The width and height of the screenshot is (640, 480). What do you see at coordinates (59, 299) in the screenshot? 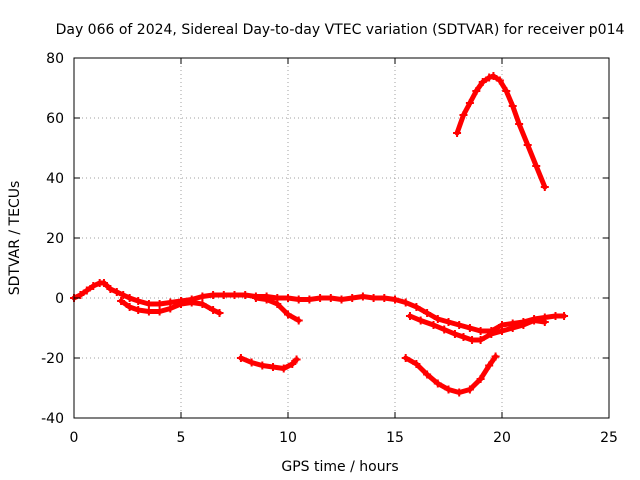
I see `y-tick-label: 0` at bounding box center [59, 299].